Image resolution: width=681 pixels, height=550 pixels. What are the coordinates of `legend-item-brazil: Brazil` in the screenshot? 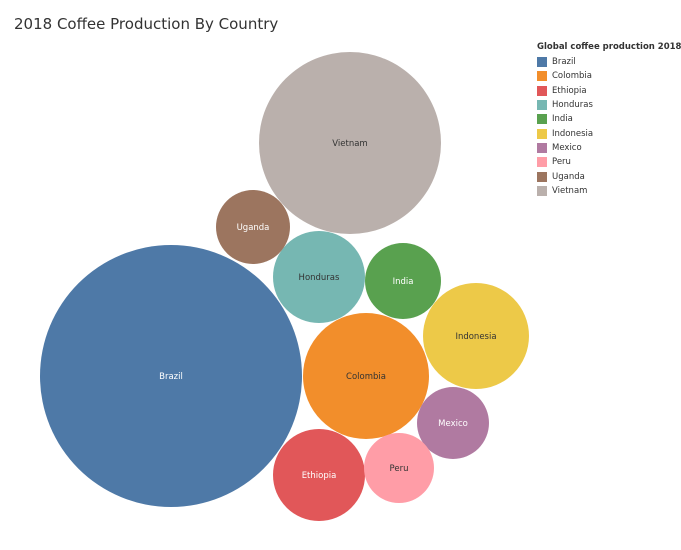 It's located at (609, 62).